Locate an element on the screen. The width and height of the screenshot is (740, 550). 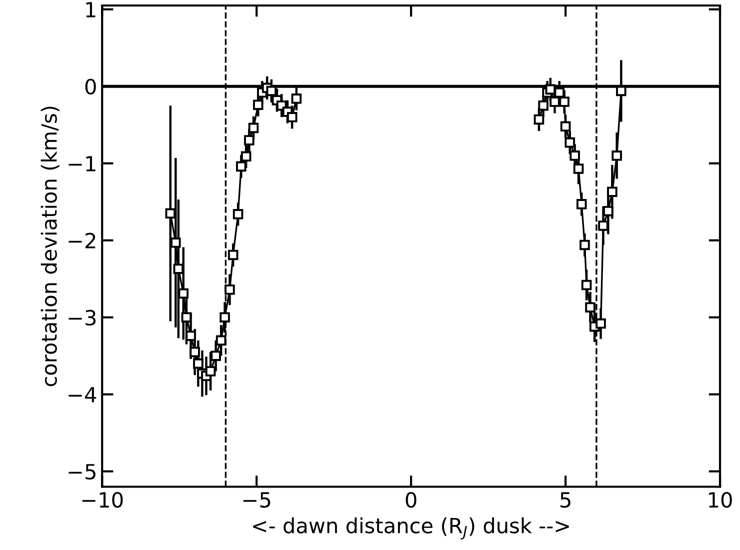
y-tick-label: −1 is located at coordinates (82, 164).